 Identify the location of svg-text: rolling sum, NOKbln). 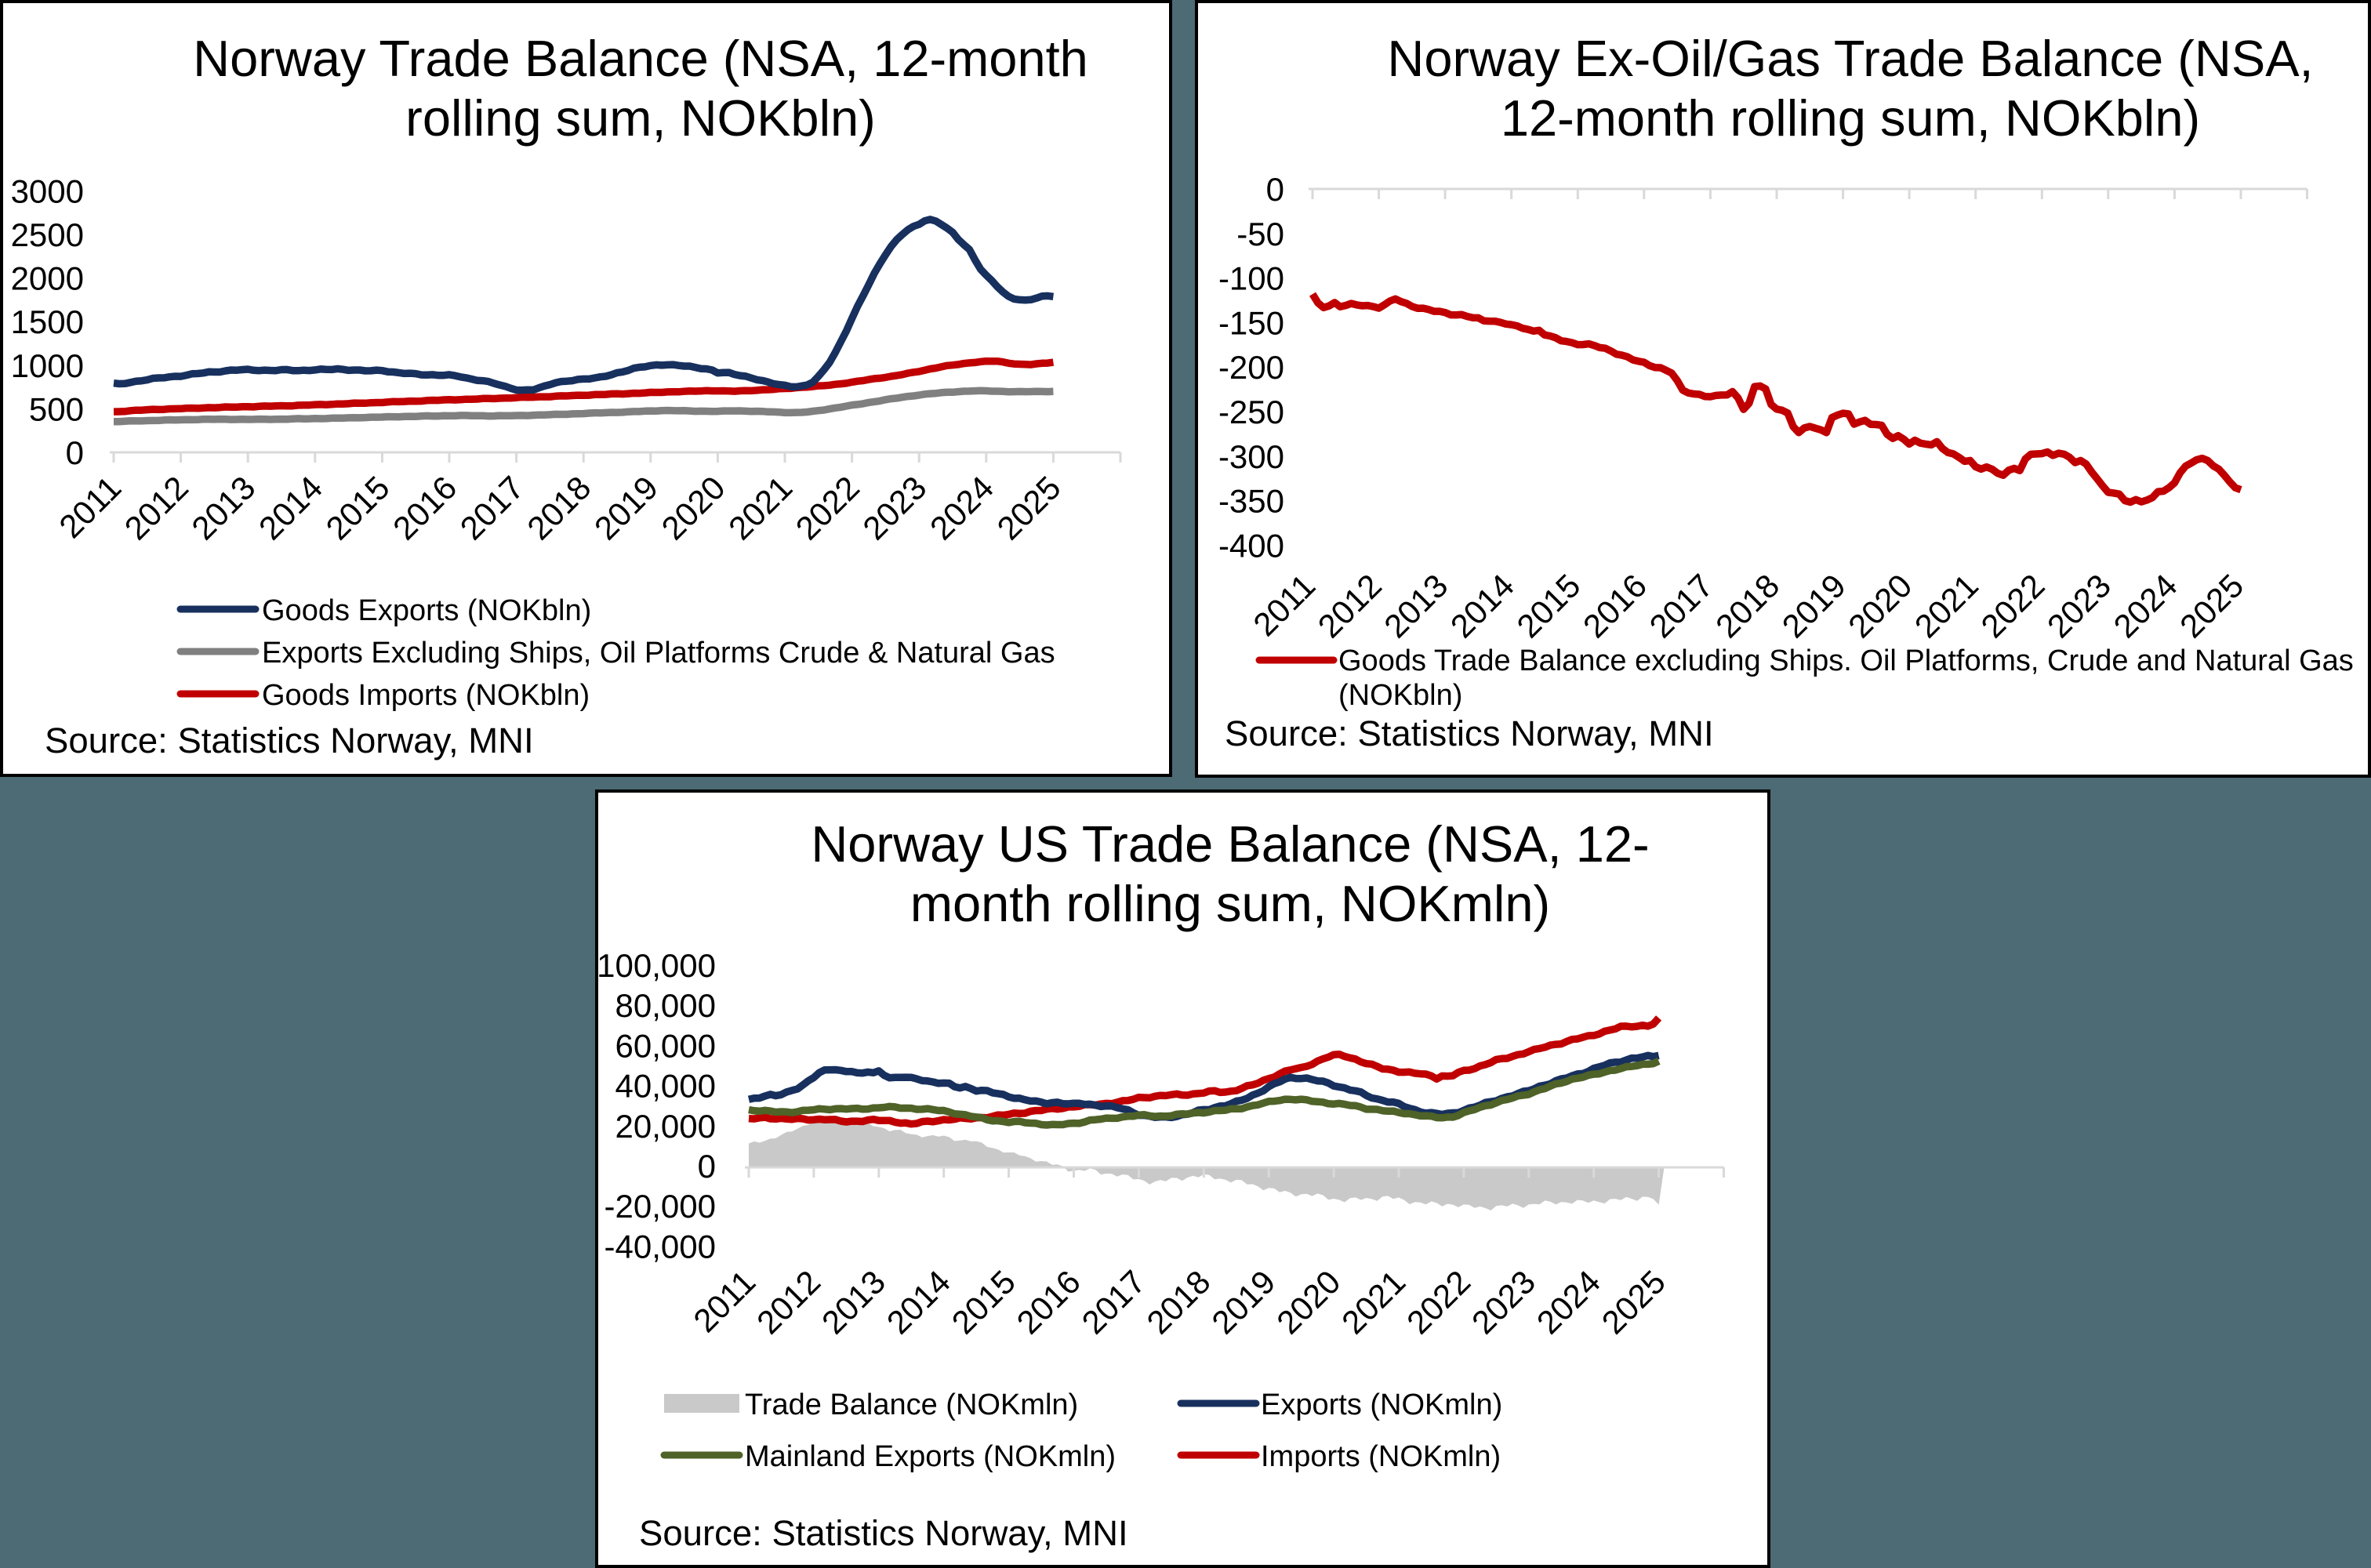
(640, 118).